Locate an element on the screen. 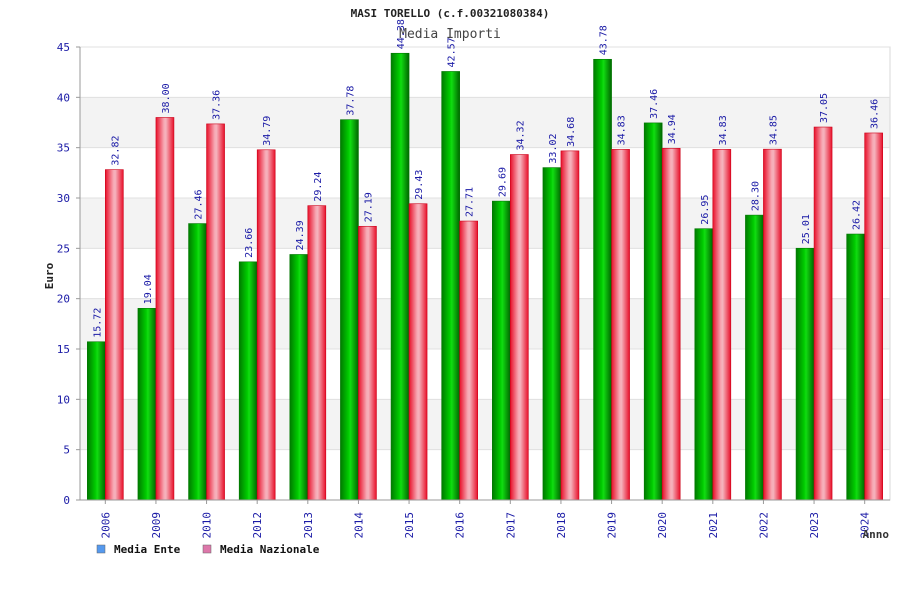 This screenshot has width=900, height=604. data-label: 38.00 is located at coordinates (166, 98).